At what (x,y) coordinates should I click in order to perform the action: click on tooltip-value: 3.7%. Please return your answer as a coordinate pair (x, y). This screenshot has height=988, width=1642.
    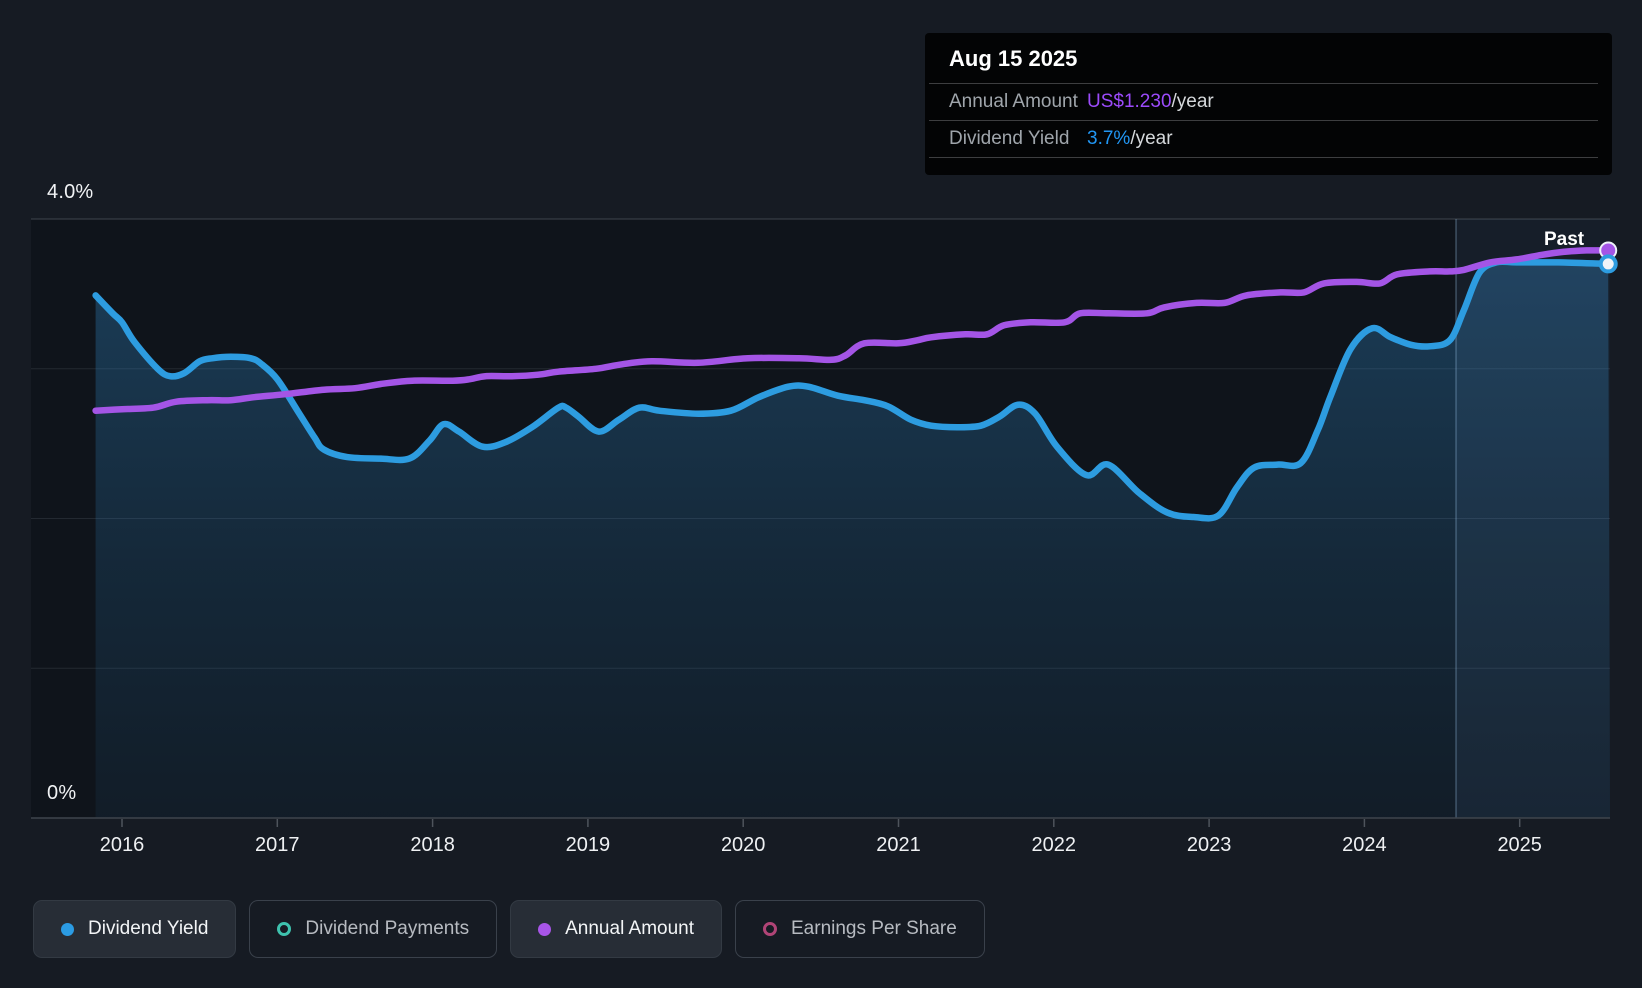
    Looking at the image, I should click on (1109, 138).